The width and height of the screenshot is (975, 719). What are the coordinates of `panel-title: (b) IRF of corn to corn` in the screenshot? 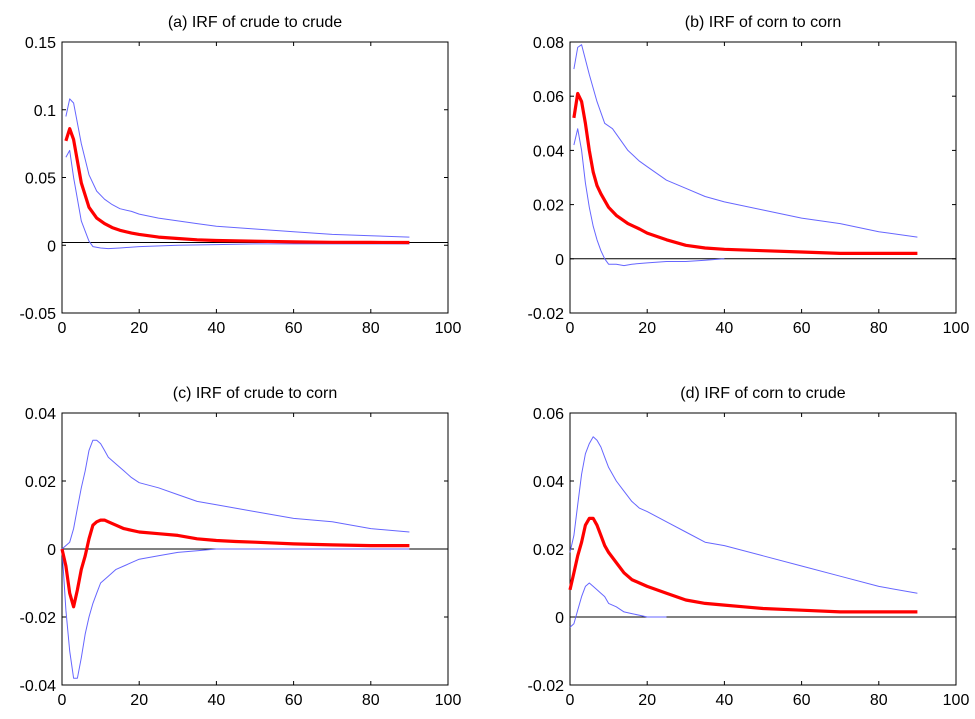 It's located at (763, 22).